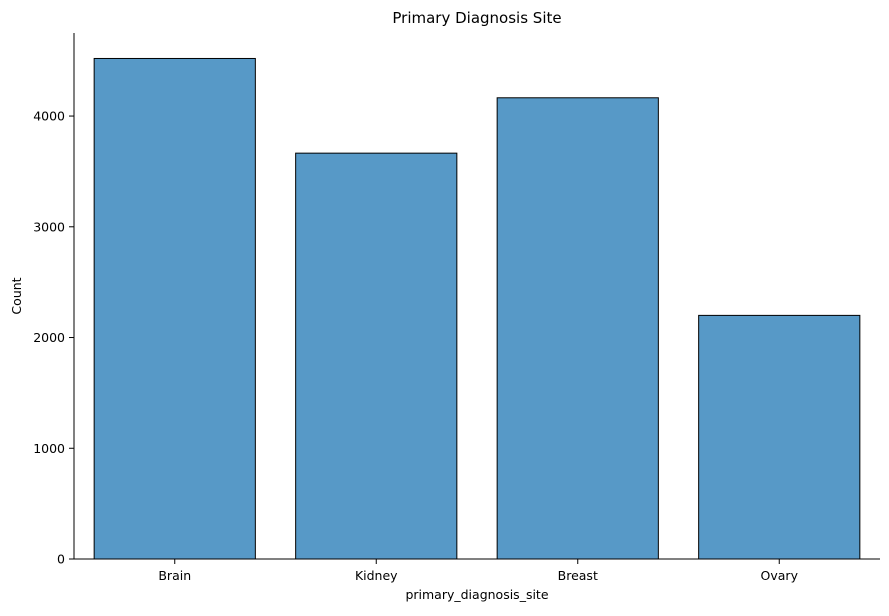 This screenshot has height=616, width=889. What do you see at coordinates (577, 328) in the screenshot?
I see `bar-breast` at bounding box center [577, 328].